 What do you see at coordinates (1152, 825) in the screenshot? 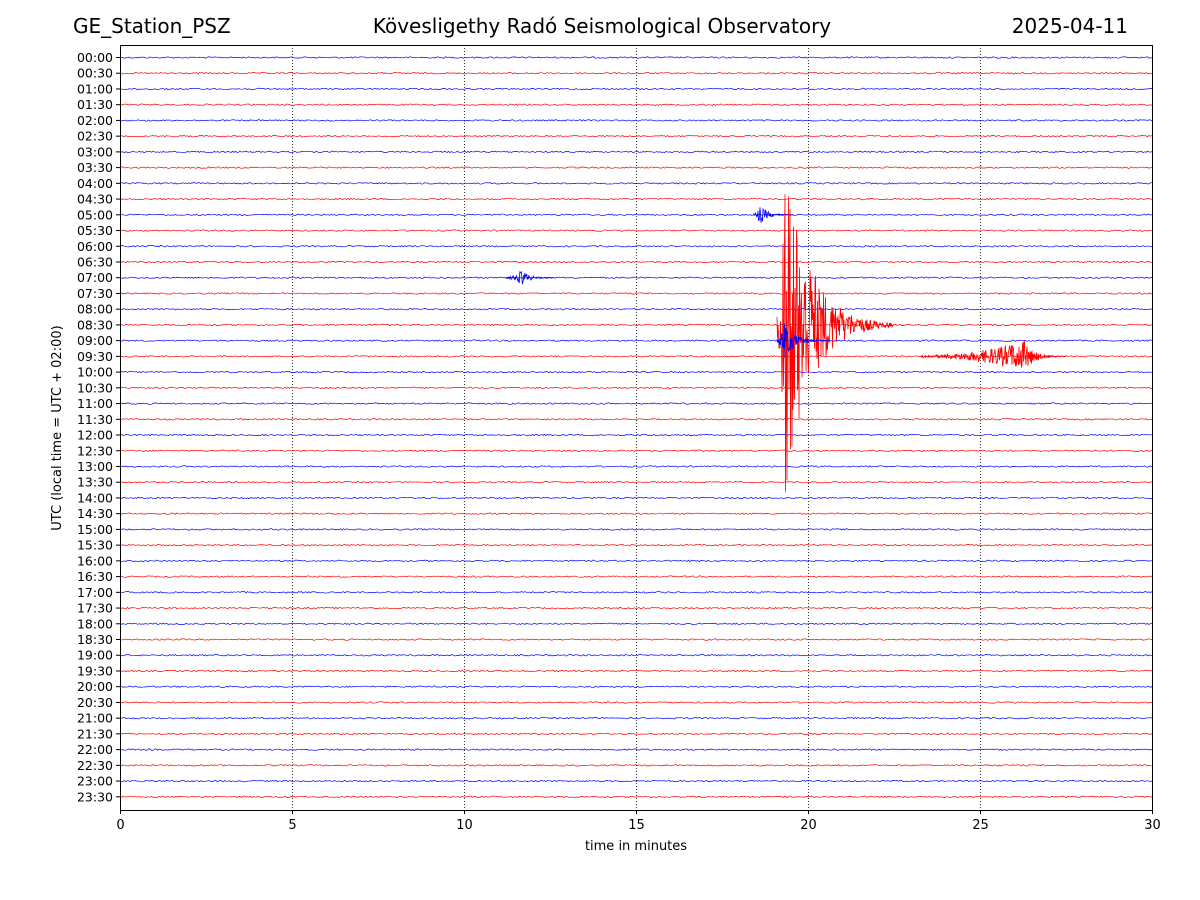
I see `x-tick-label: 30` at bounding box center [1152, 825].